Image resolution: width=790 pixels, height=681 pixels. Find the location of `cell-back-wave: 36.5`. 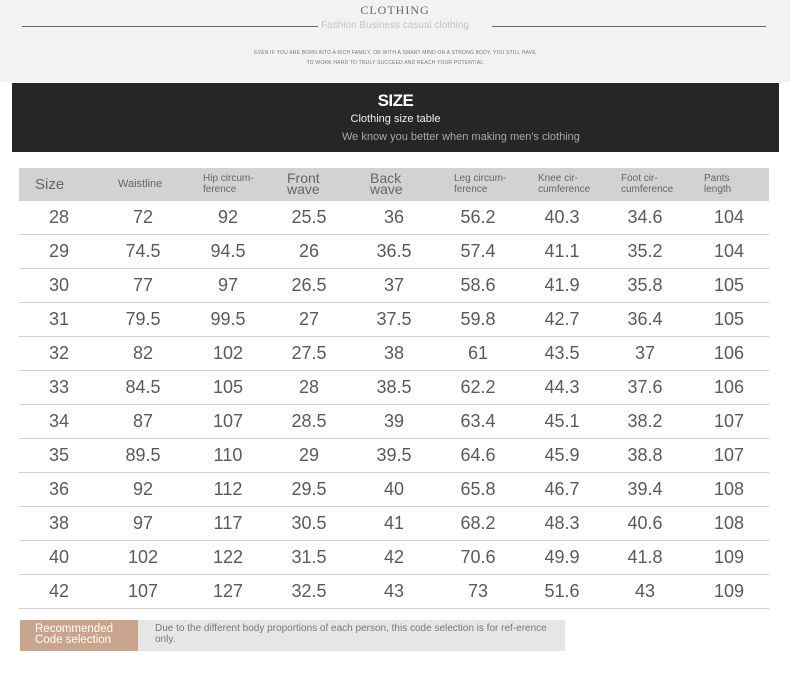

cell-back-wave: 36.5 is located at coordinates (394, 251).